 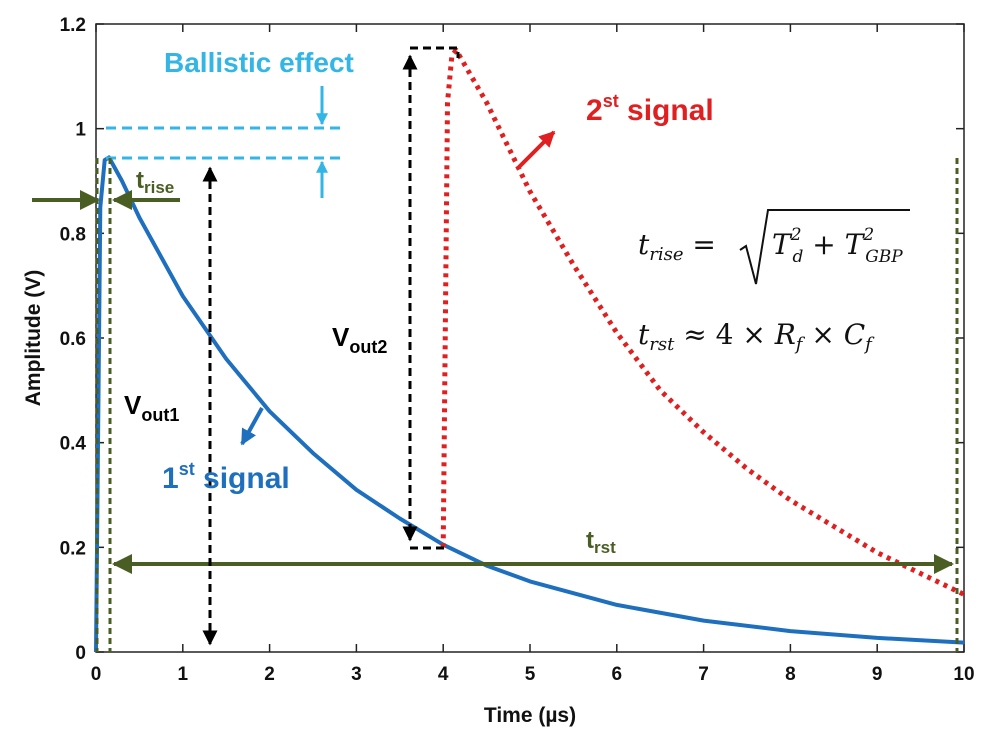 What do you see at coordinates (259, 62) in the screenshot?
I see `ballistic-effect-label: Ballistic effect` at bounding box center [259, 62].